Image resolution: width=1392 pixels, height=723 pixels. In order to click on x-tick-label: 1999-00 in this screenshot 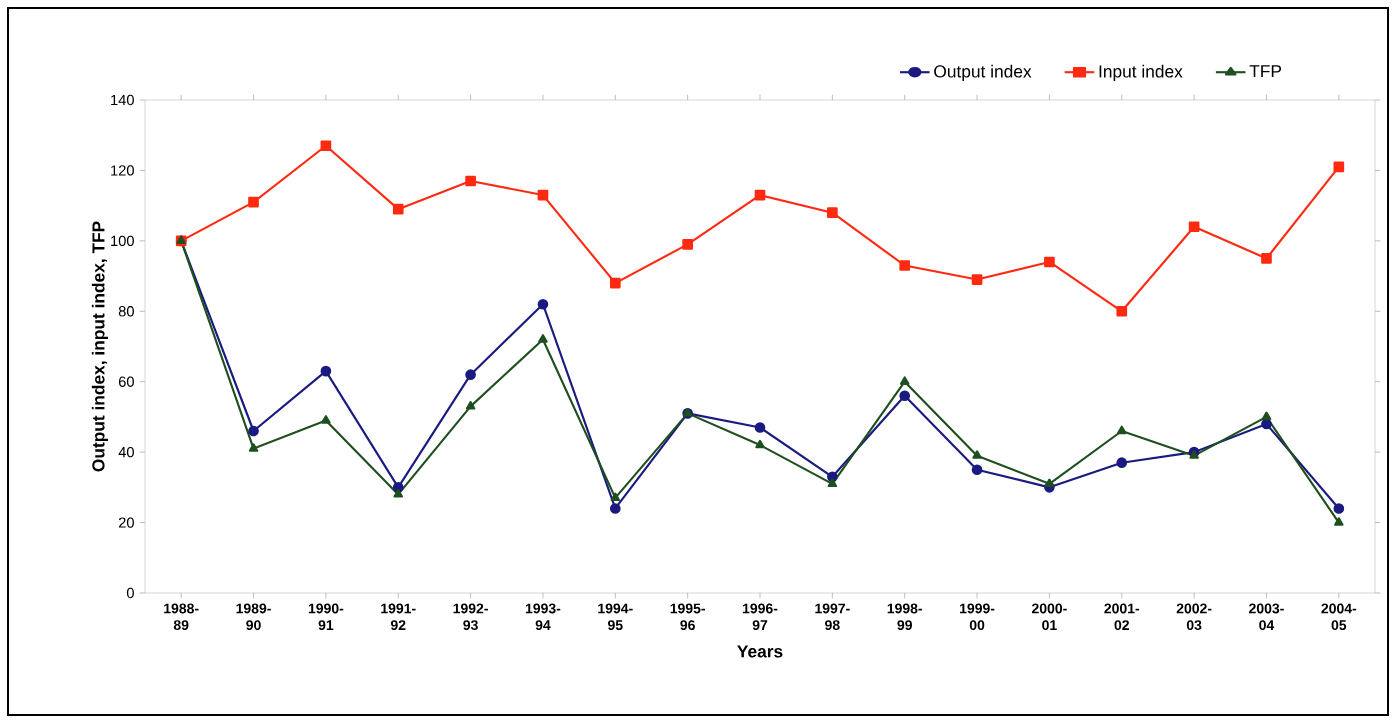, I will do `click(977, 617)`.